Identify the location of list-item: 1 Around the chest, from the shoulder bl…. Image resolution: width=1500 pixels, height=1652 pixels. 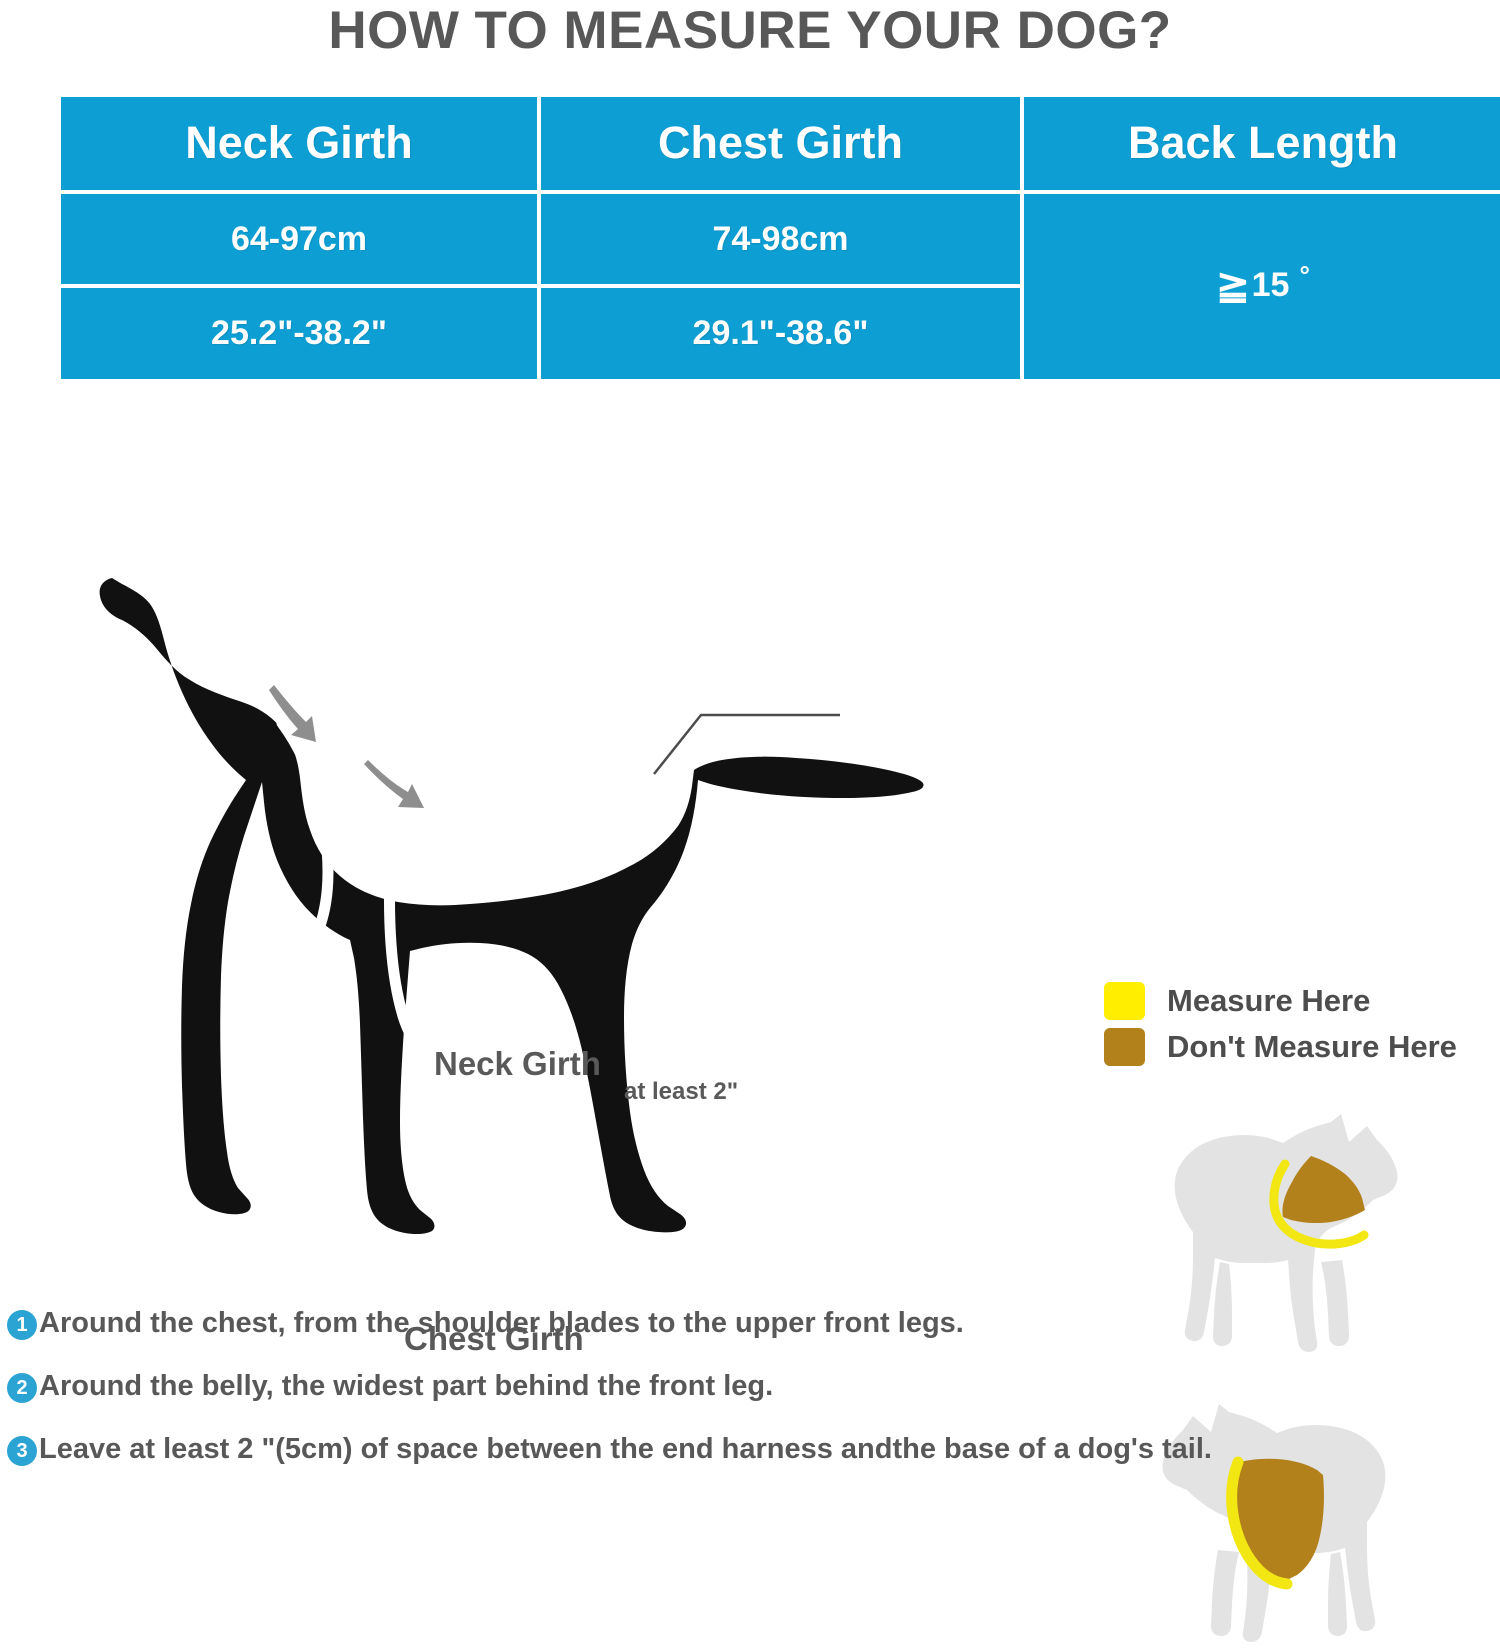
(750, 1337).